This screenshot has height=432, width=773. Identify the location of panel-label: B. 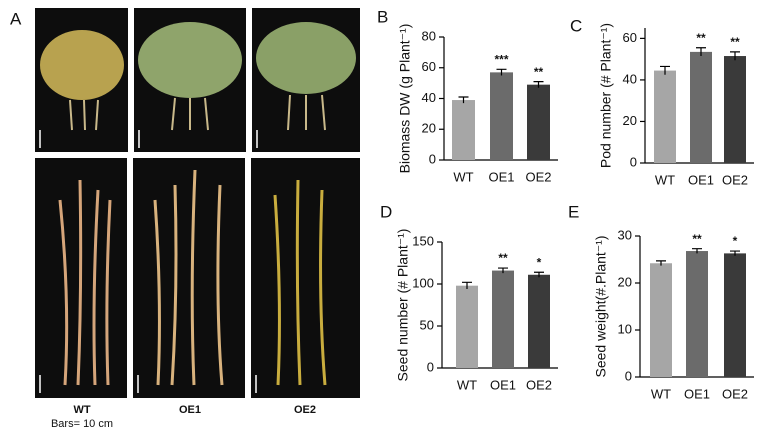
(382, 16).